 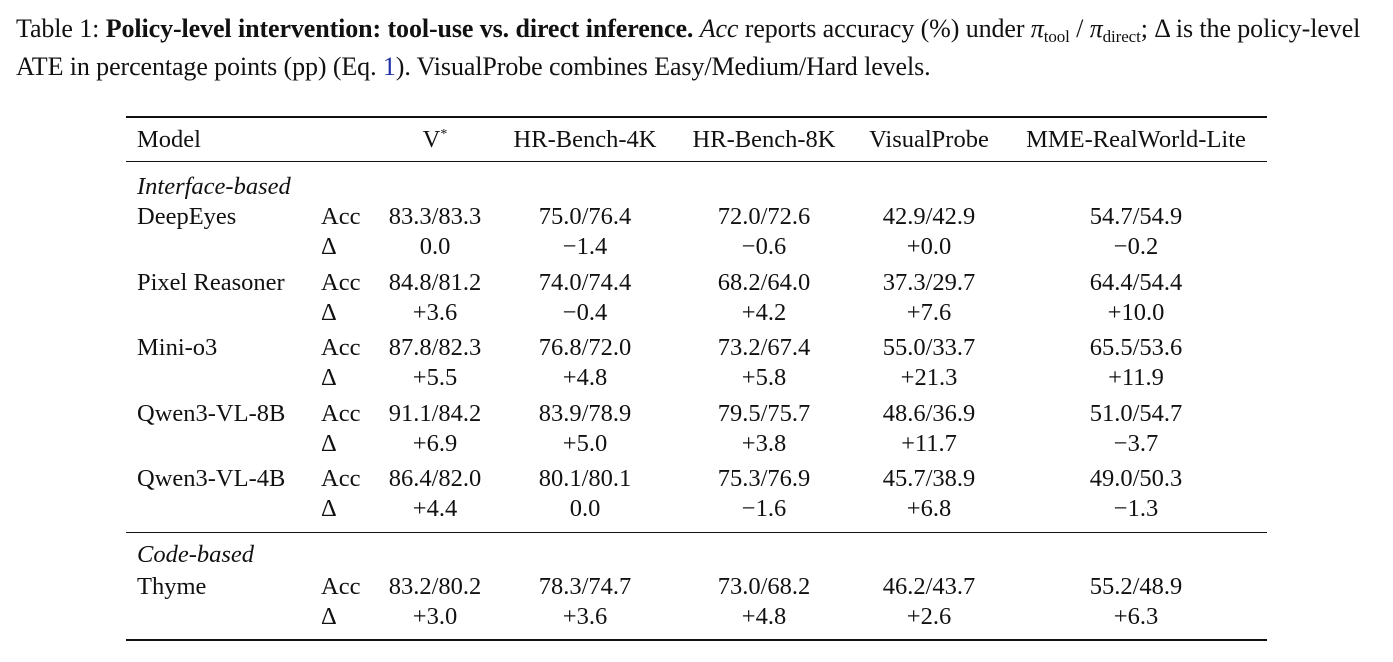 What do you see at coordinates (764, 347) in the screenshot?
I see `acc-value: 73.2/67.4` at bounding box center [764, 347].